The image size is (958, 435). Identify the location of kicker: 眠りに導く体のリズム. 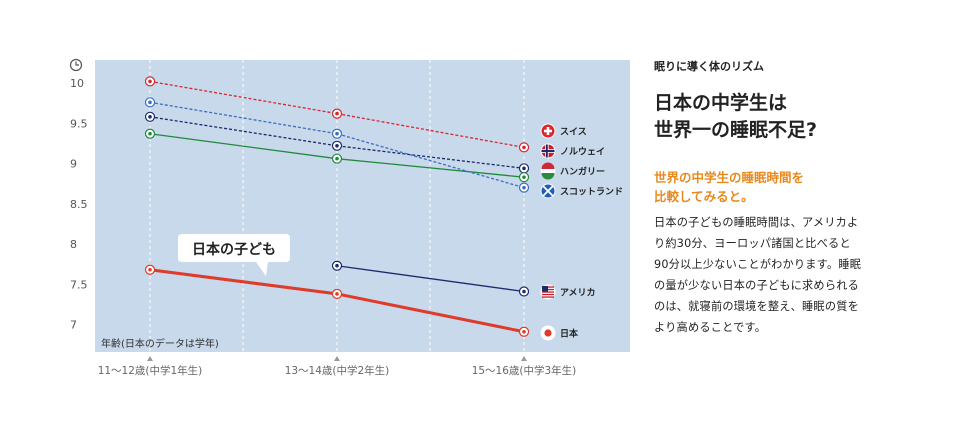
(709, 66).